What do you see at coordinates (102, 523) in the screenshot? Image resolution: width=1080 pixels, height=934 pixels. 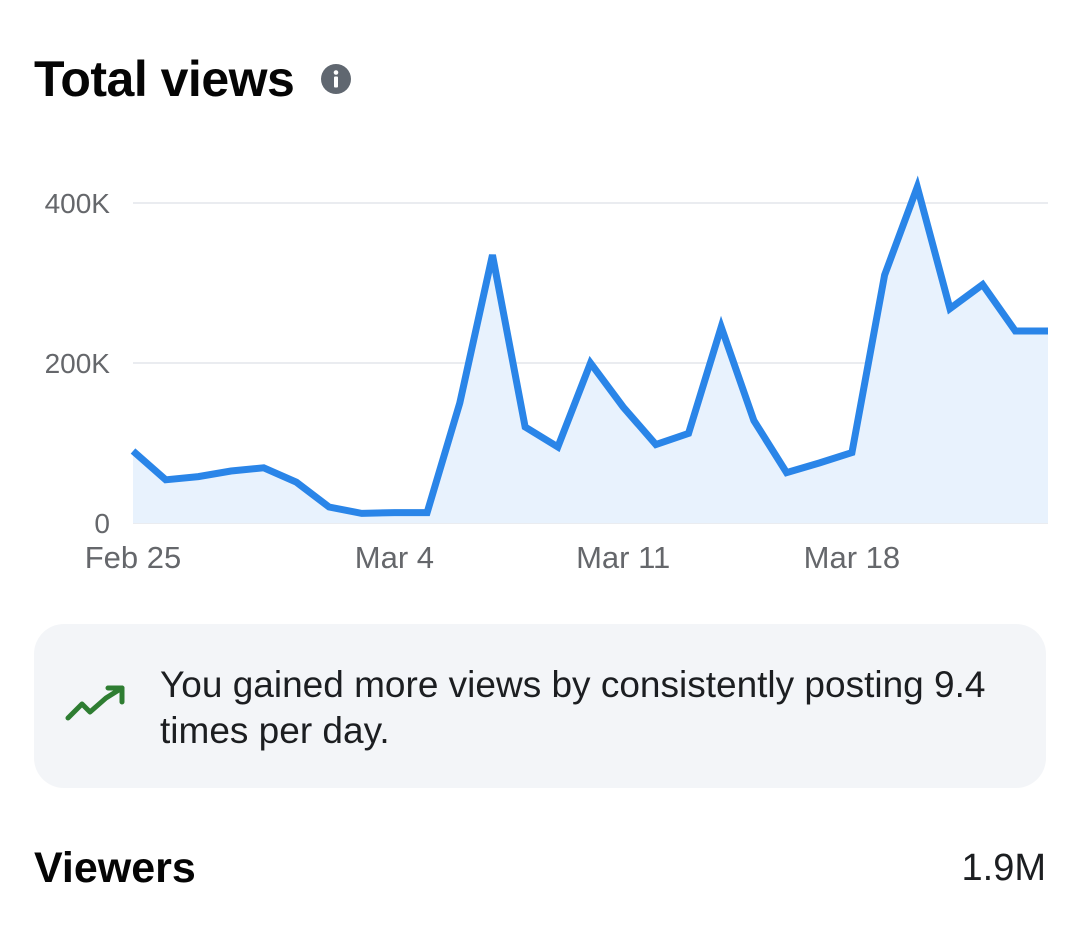 I see `y-tick-label: 0` at bounding box center [102, 523].